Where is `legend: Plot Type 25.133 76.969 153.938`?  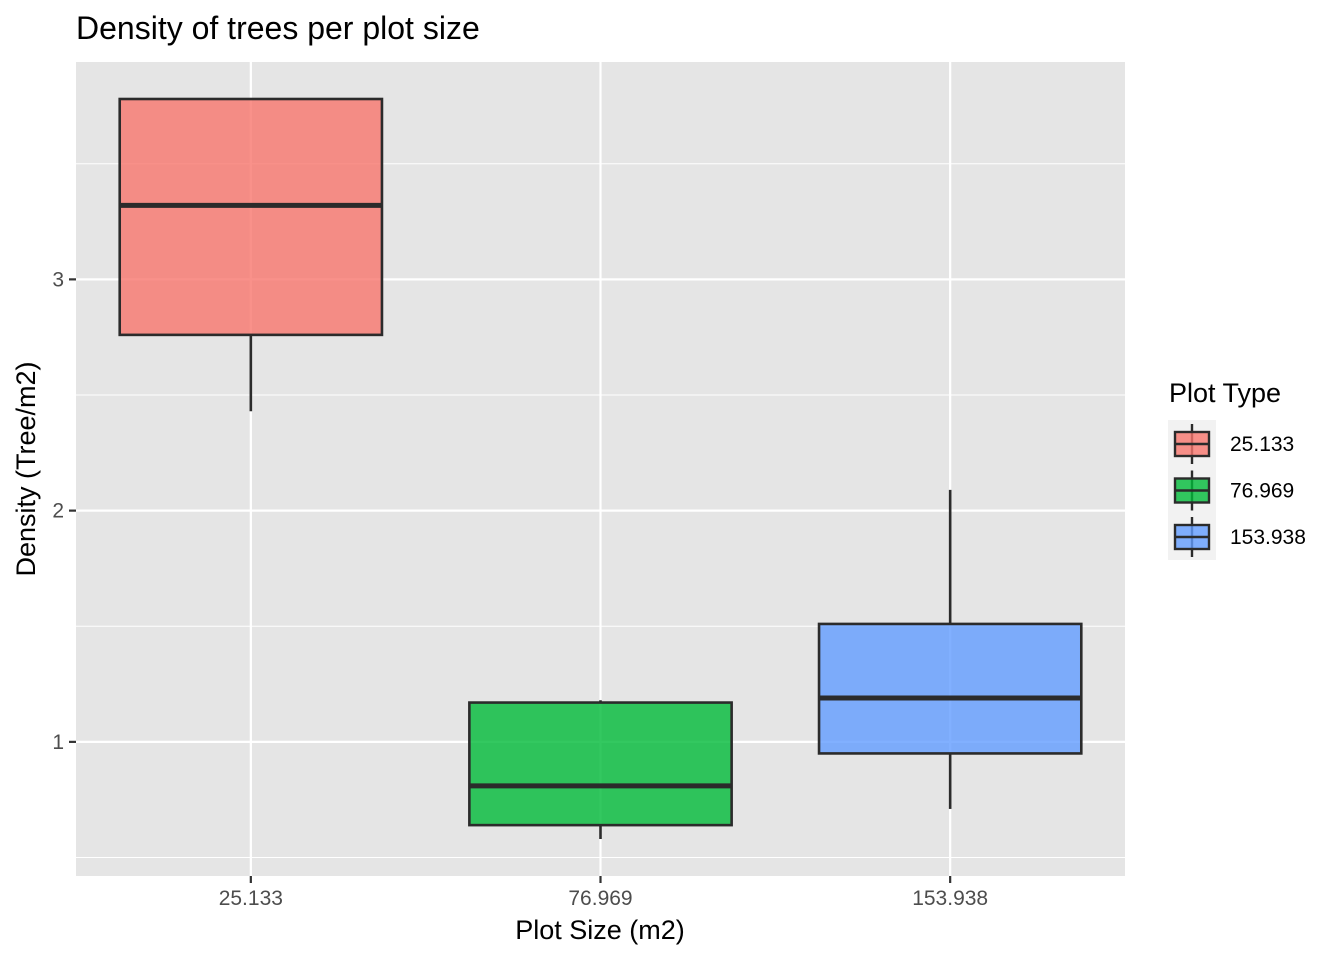 legend: Plot Type 25.133 76.969 153.938 is located at coordinates (1237, 469).